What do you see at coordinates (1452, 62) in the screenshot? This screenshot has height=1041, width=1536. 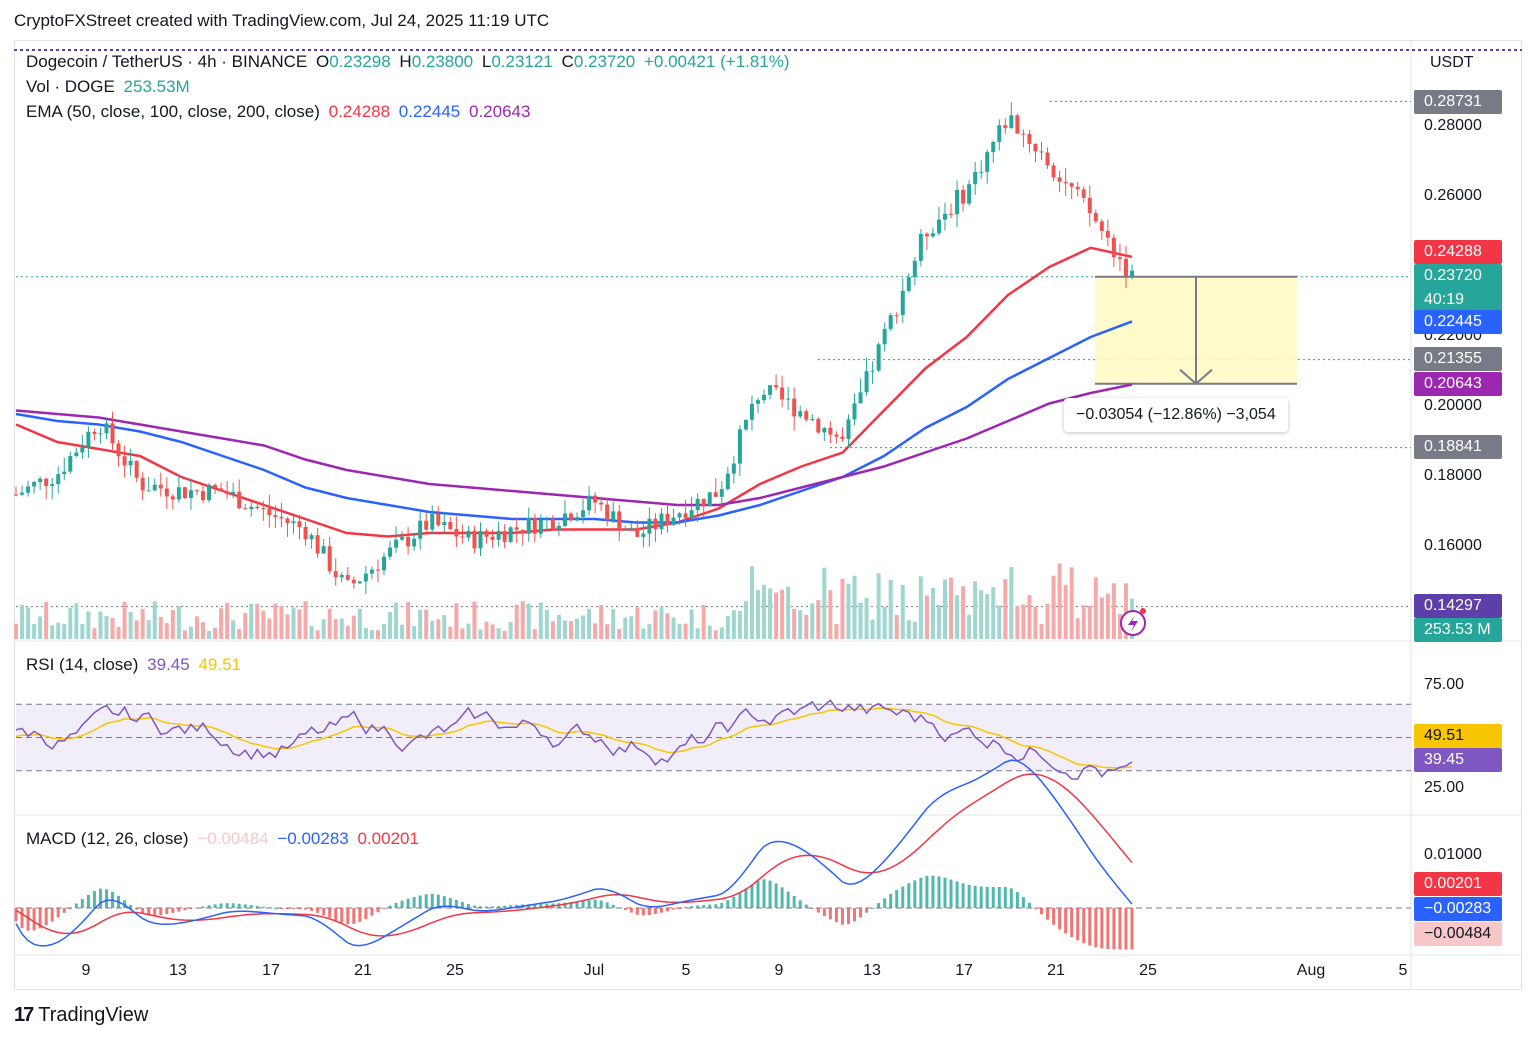 I see `currency-label: USDT` at bounding box center [1452, 62].